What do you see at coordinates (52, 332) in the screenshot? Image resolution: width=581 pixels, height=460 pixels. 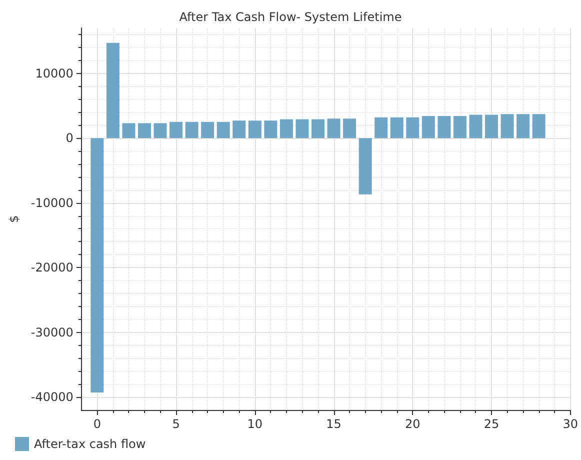 I see `y-tick-label: -30000` at bounding box center [52, 332].